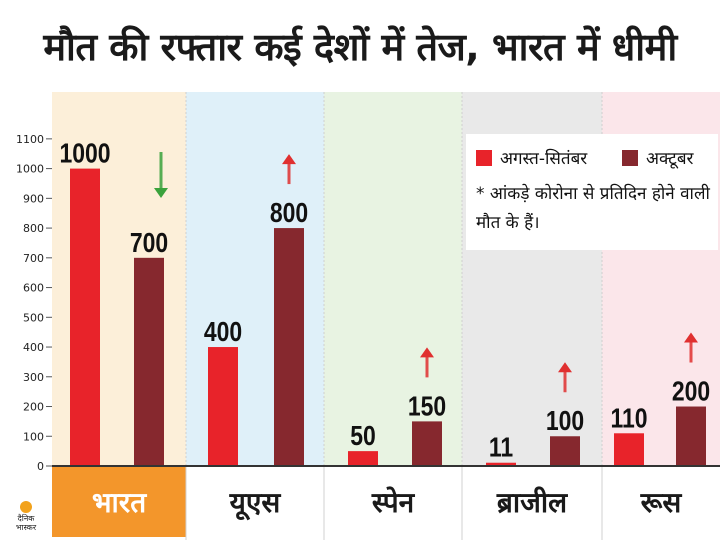 This screenshot has height=540, width=720. What do you see at coordinates (628, 418) in the screenshot?
I see `value-label-4-0: 110` at bounding box center [628, 418].